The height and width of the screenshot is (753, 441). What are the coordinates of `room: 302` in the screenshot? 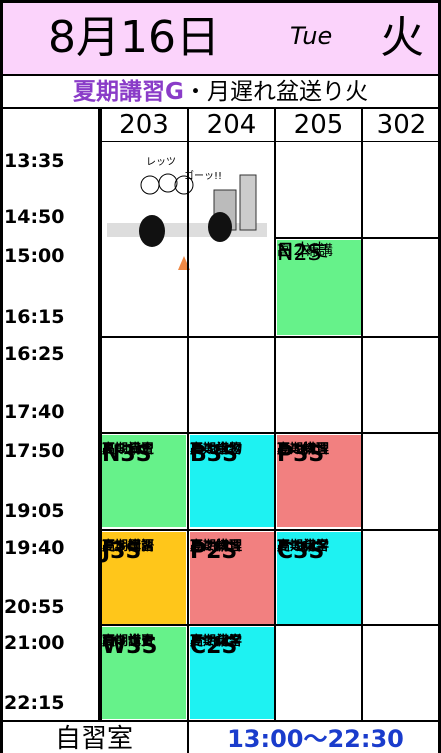 It's located at (401, 125).